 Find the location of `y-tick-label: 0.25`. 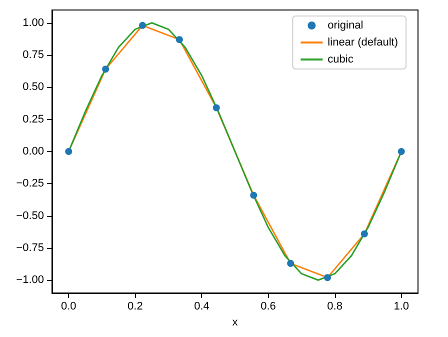

y-tick-label: 0.25 is located at coordinates (33, 119).